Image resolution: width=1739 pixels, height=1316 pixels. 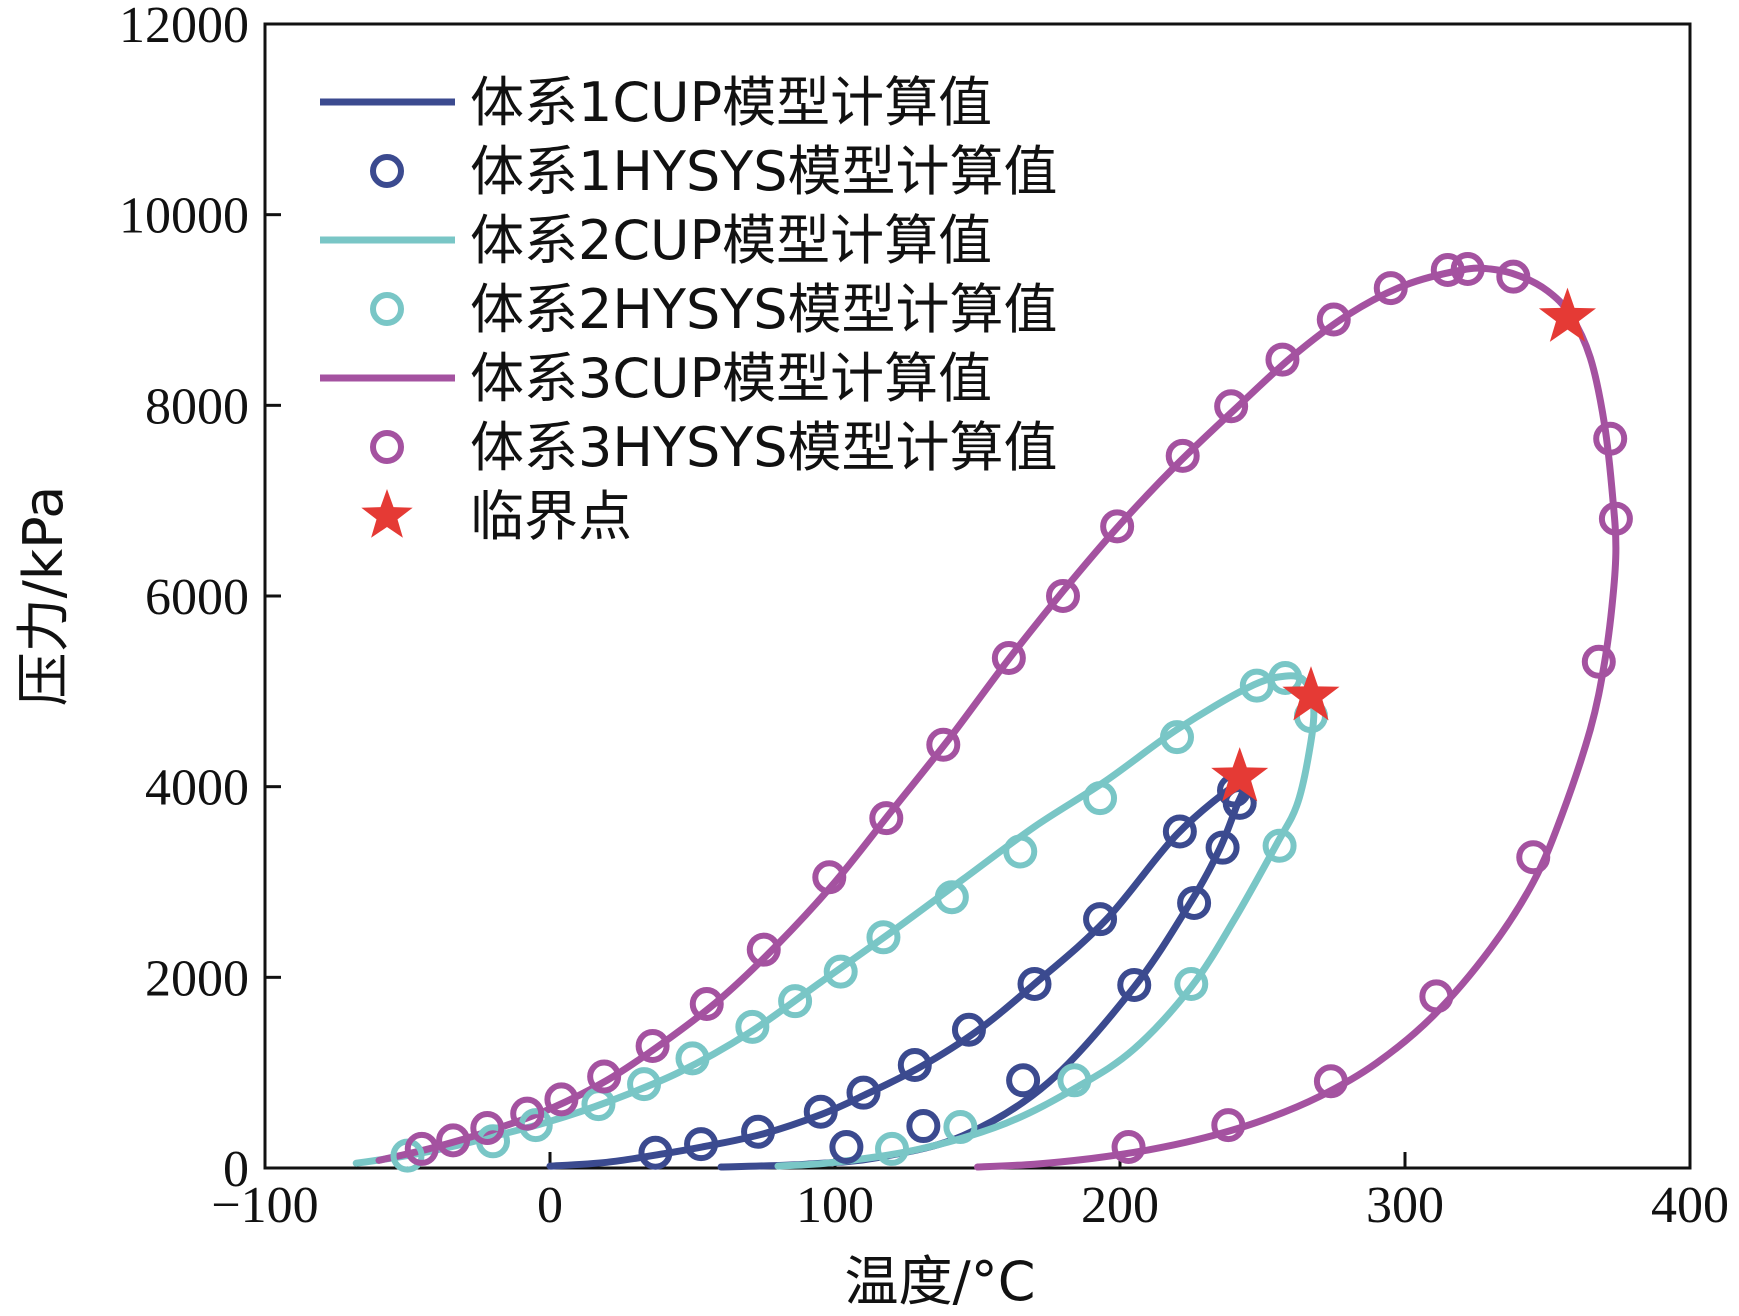 I want to click on legend-item: 体系1HYSYS模型计算值, so click(x=714, y=171).